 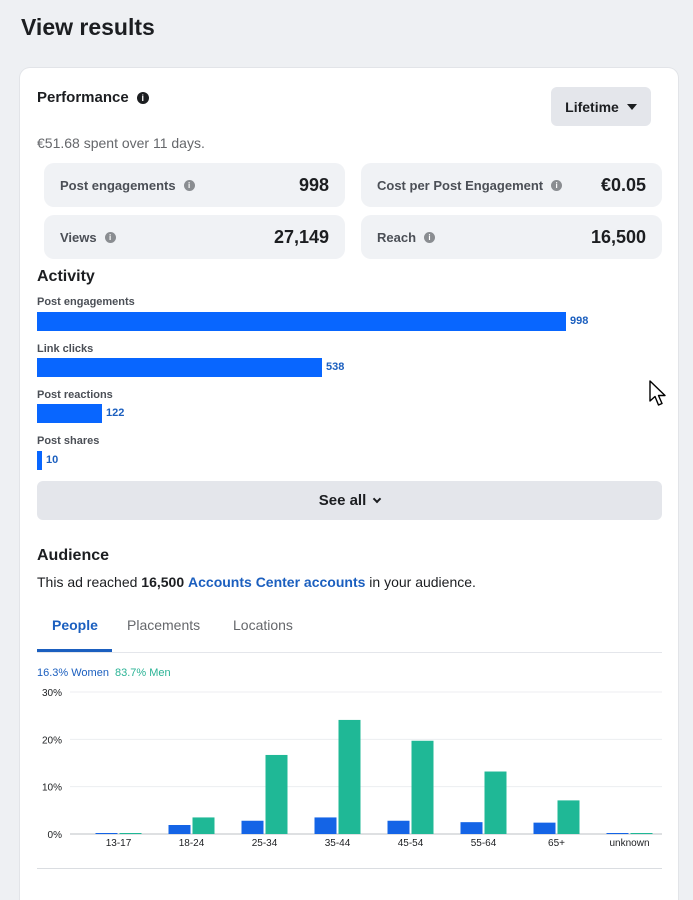 I want to click on reach-prefix: This ad reached, so click(x=89, y=582).